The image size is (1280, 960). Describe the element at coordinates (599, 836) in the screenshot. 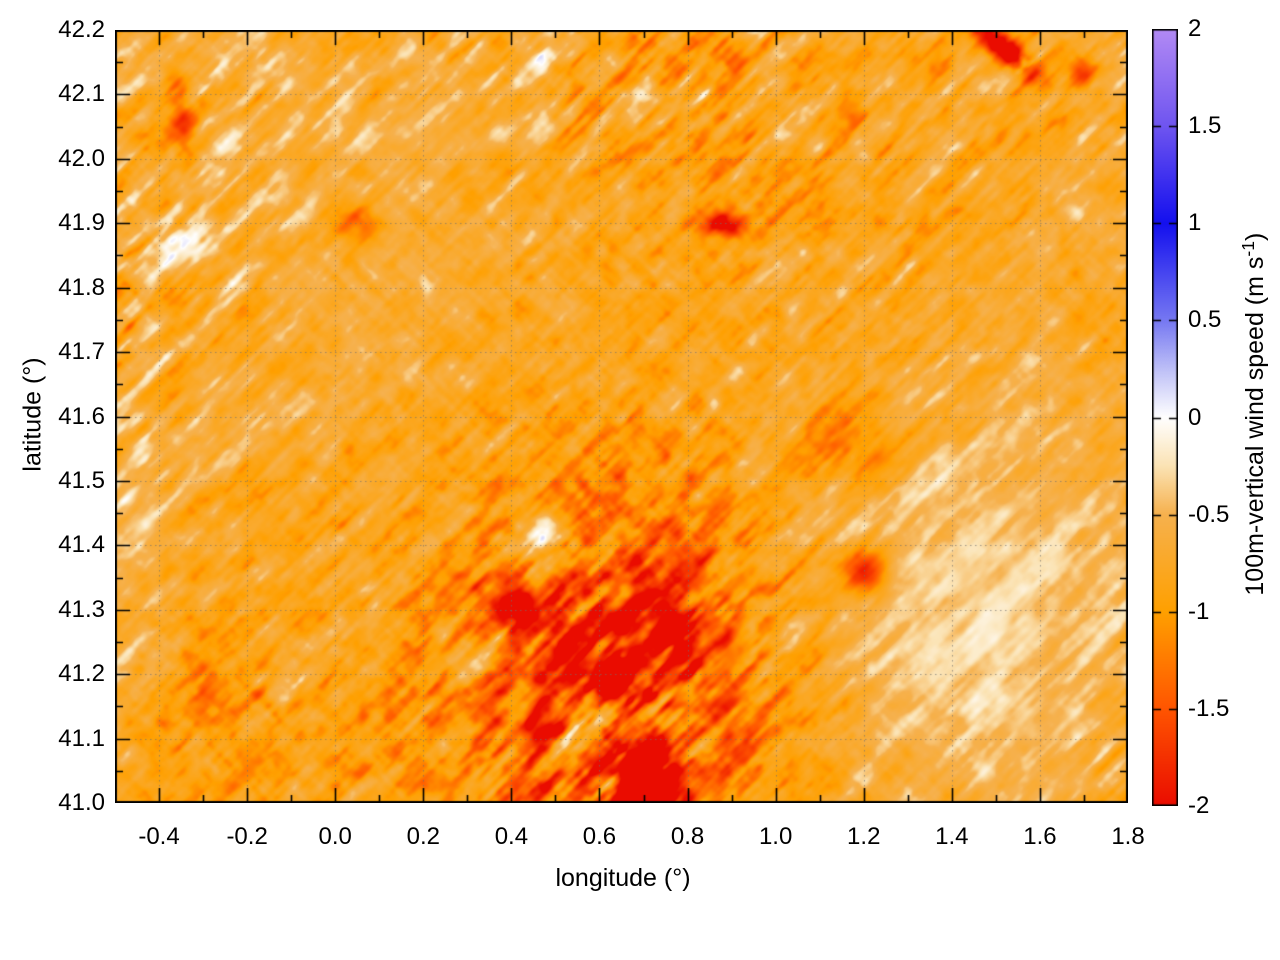

I see `x-tick-label: 0.6` at that location.